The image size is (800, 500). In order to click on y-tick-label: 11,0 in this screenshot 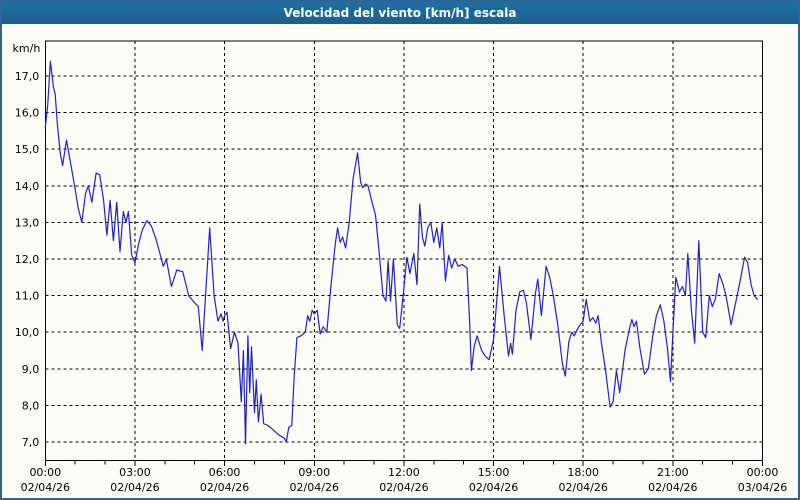, I will do `click(27, 296)`.